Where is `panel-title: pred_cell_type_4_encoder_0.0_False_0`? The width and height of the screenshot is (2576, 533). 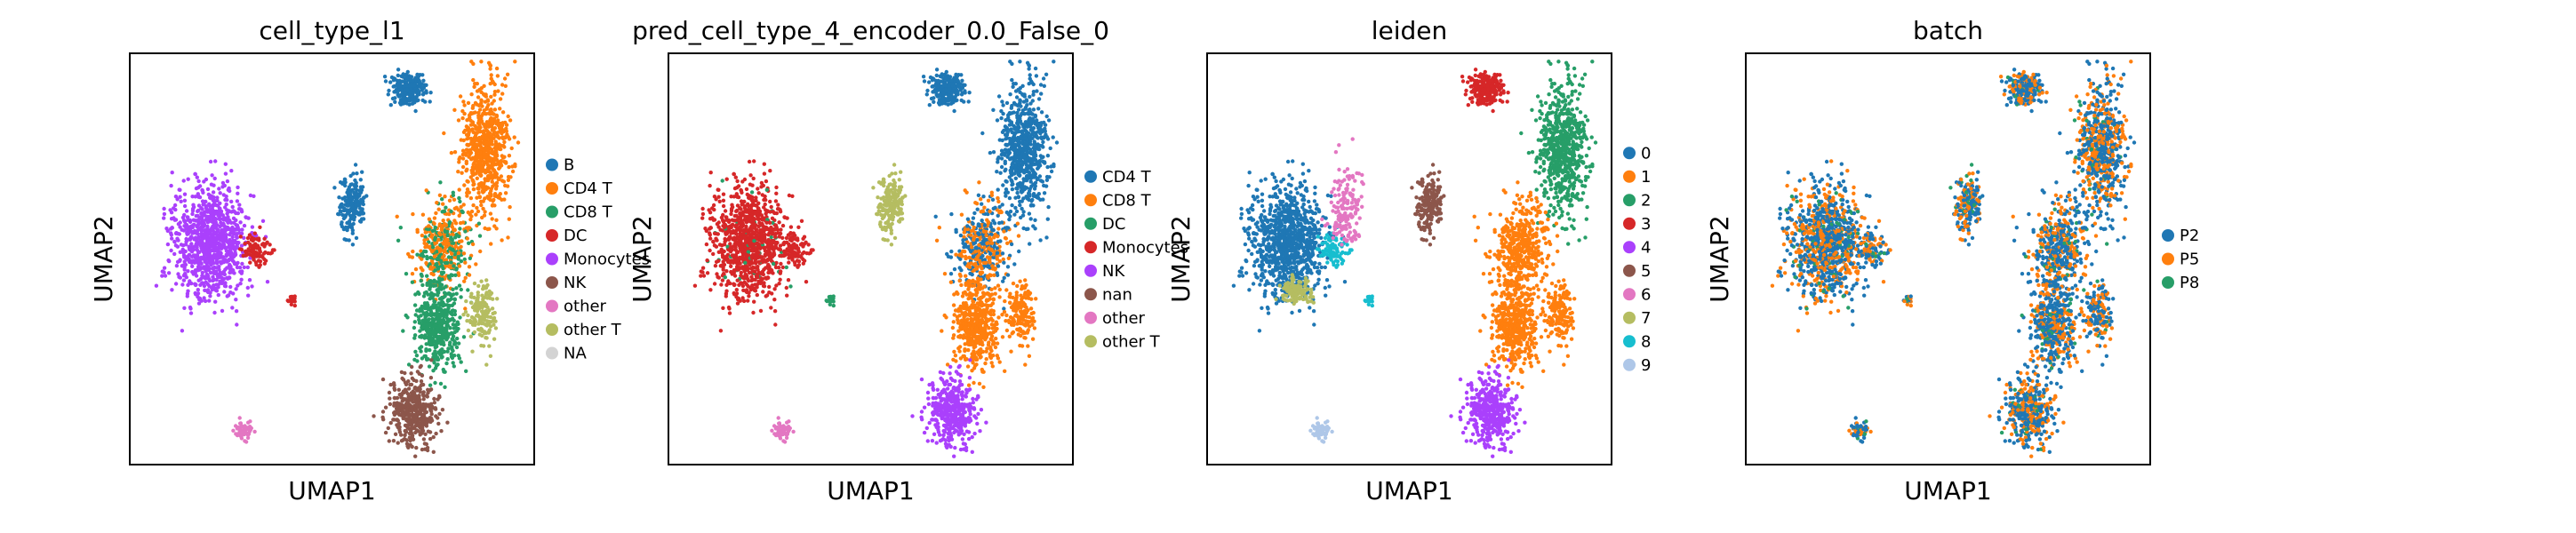
panel-title: pred_cell_type_4_encoder_0.0_False_0 is located at coordinates (870, 30).